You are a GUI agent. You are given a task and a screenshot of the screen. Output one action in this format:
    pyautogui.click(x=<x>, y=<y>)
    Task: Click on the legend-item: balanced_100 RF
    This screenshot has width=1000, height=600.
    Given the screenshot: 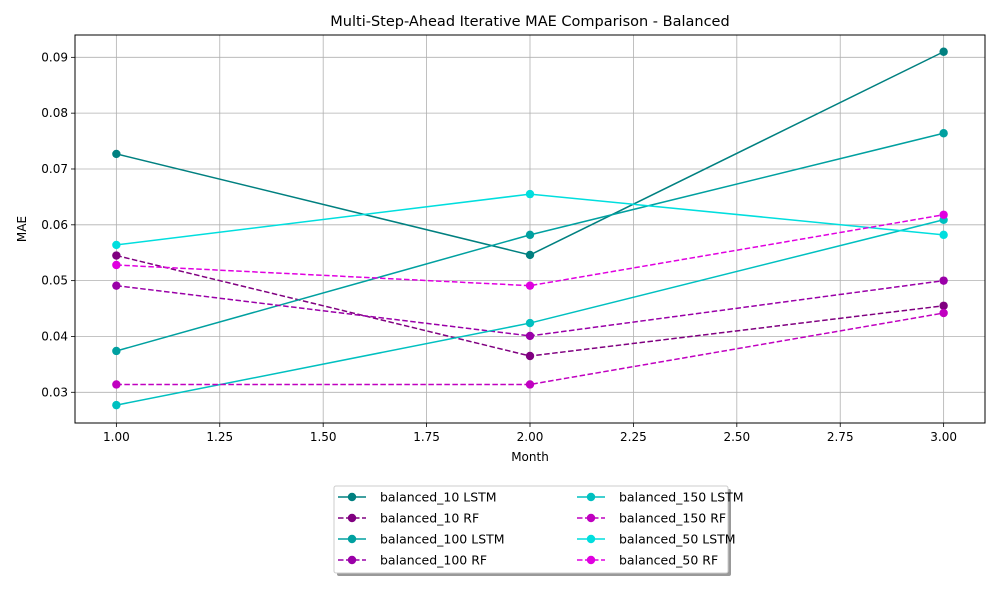 What is the action you would take?
    pyautogui.click(x=412, y=560)
    